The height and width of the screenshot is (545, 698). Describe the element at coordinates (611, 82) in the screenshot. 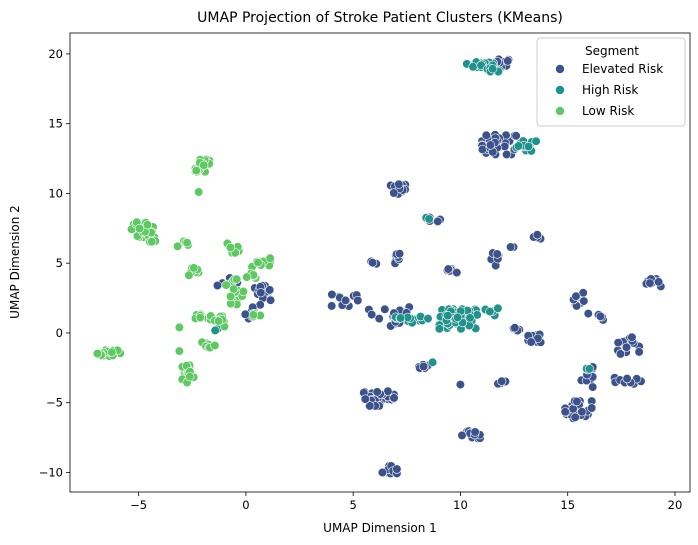

I see `legend-box` at that location.